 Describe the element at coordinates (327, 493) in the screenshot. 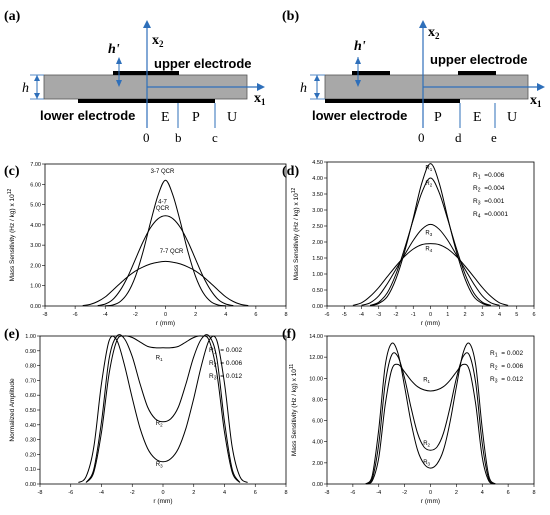

I see `chart-f-xtick-label: -8` at that location.